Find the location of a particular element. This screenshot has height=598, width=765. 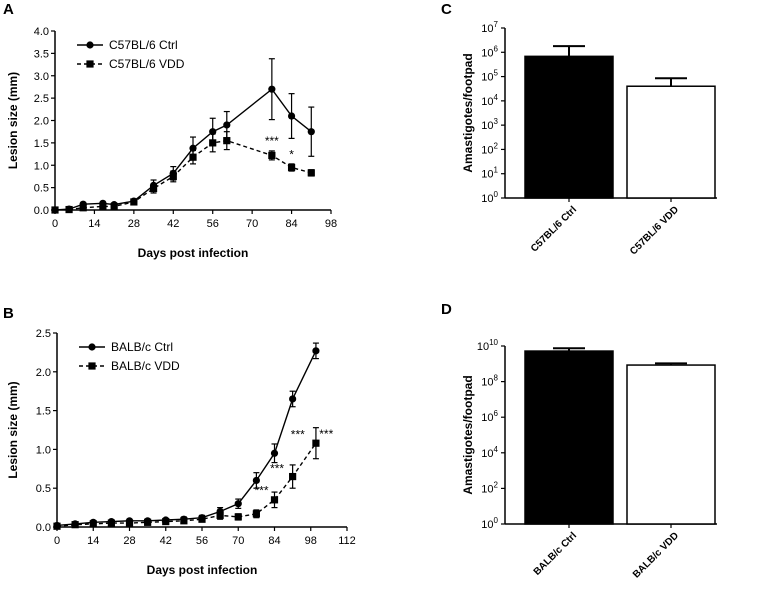

y-tick-label: 2.5 is located at coordinates (41, 99).